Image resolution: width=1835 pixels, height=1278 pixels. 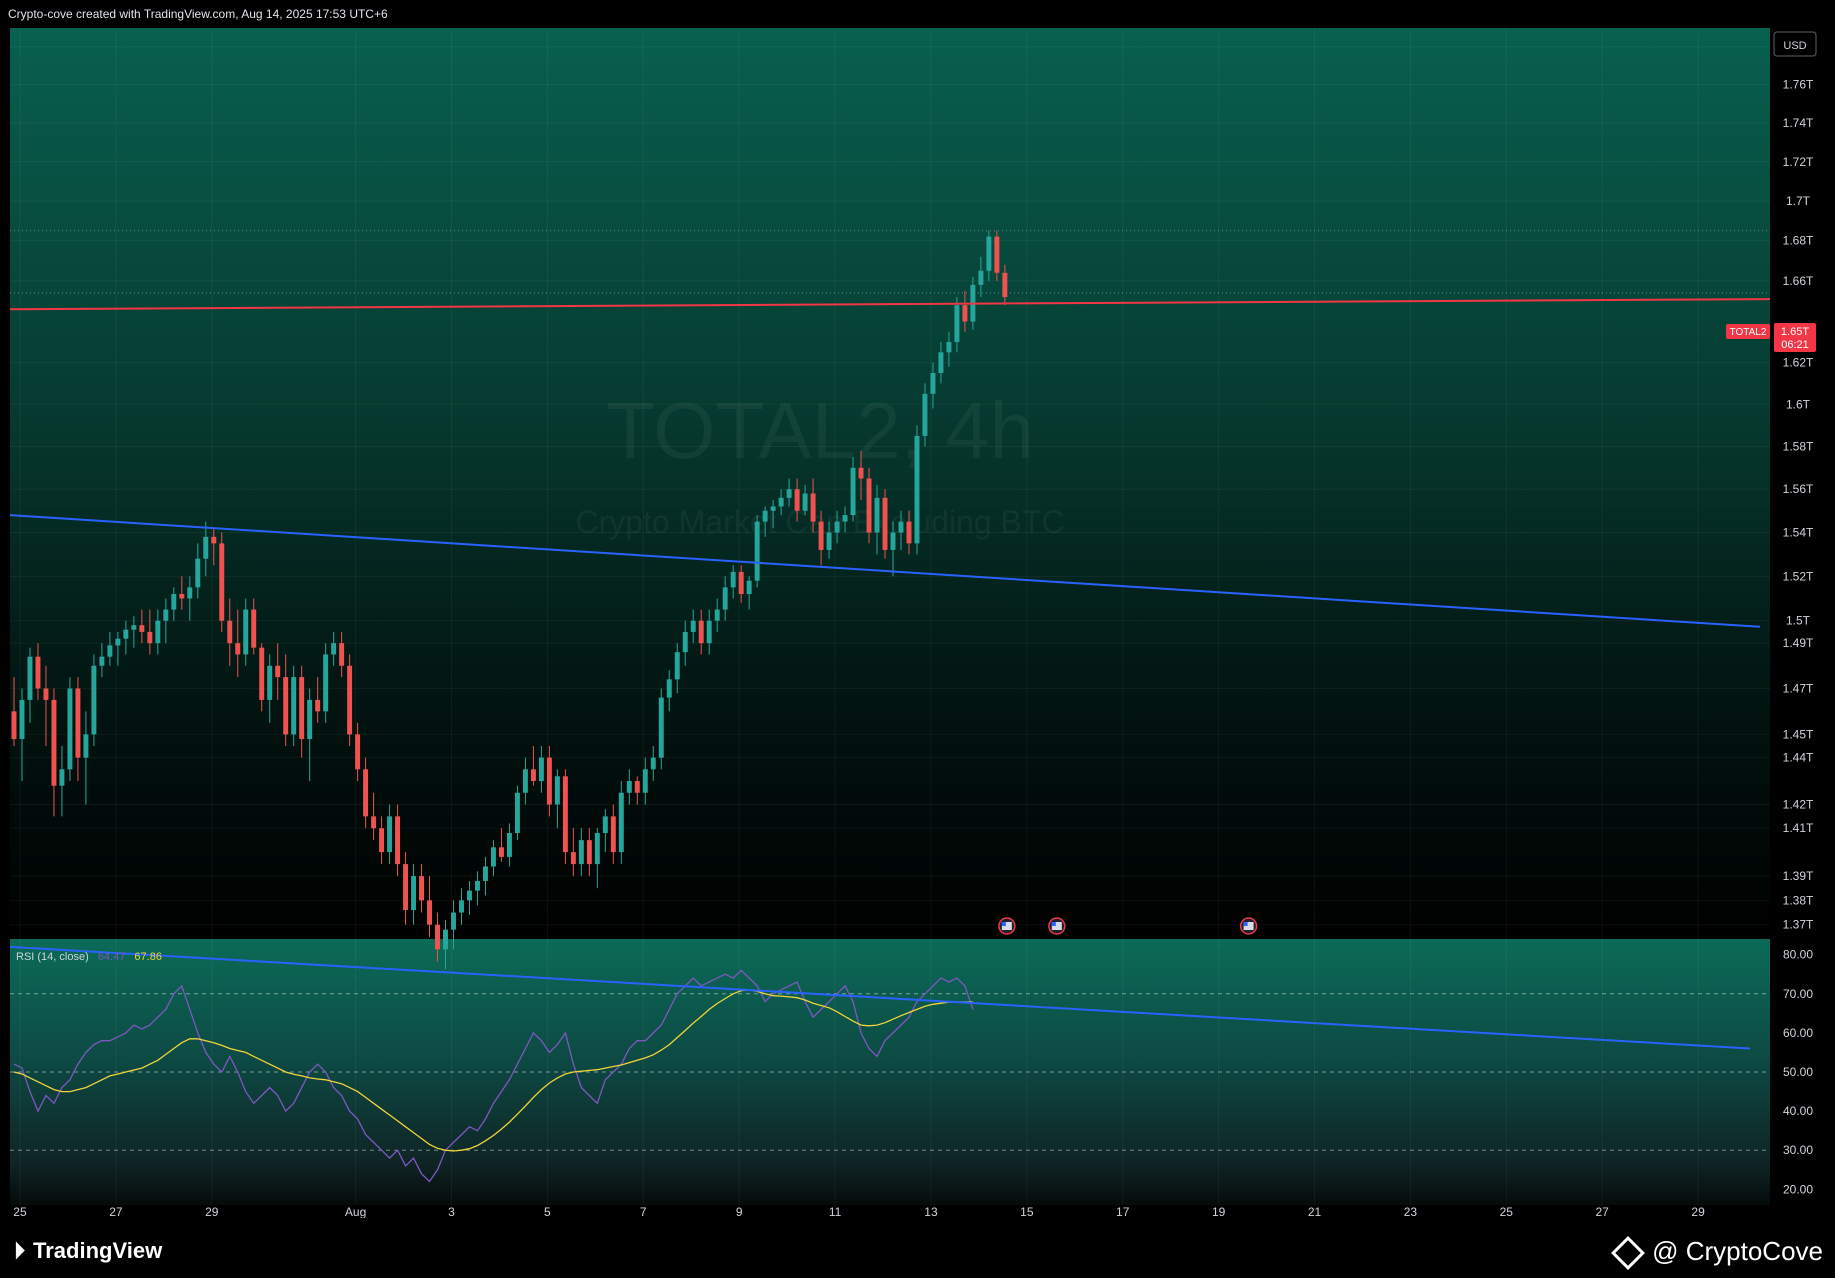 What do you see at coordinates (1128, 926) in the screenshot?
I see `event-markers` at bounding box center [1128, 926].